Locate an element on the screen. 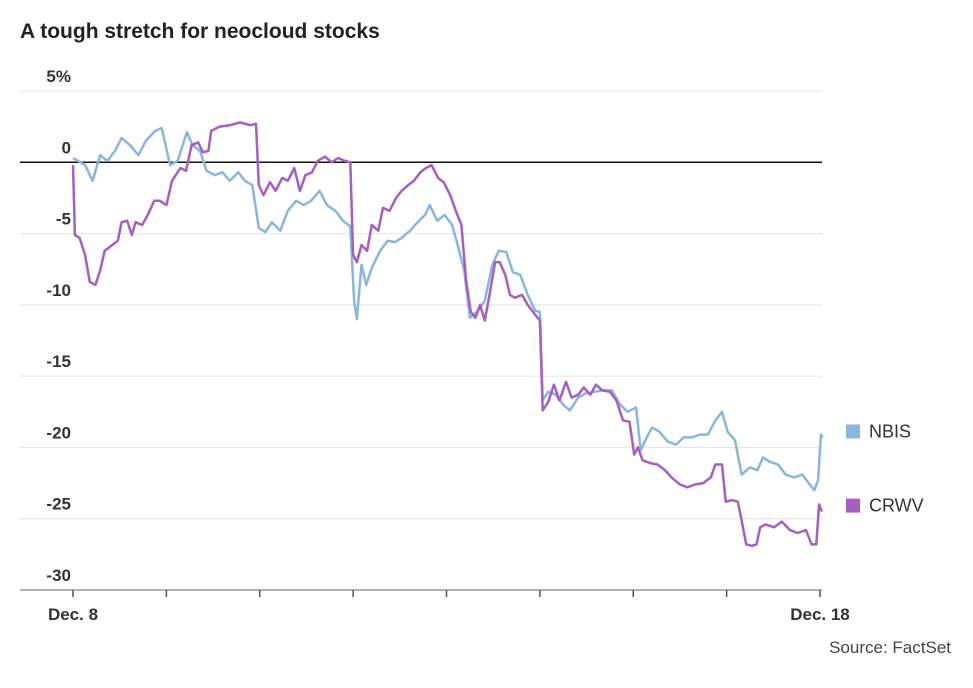 This screenshot has width=973, height=688. y-tick-label: -30 is located at coordinates (58, 575).